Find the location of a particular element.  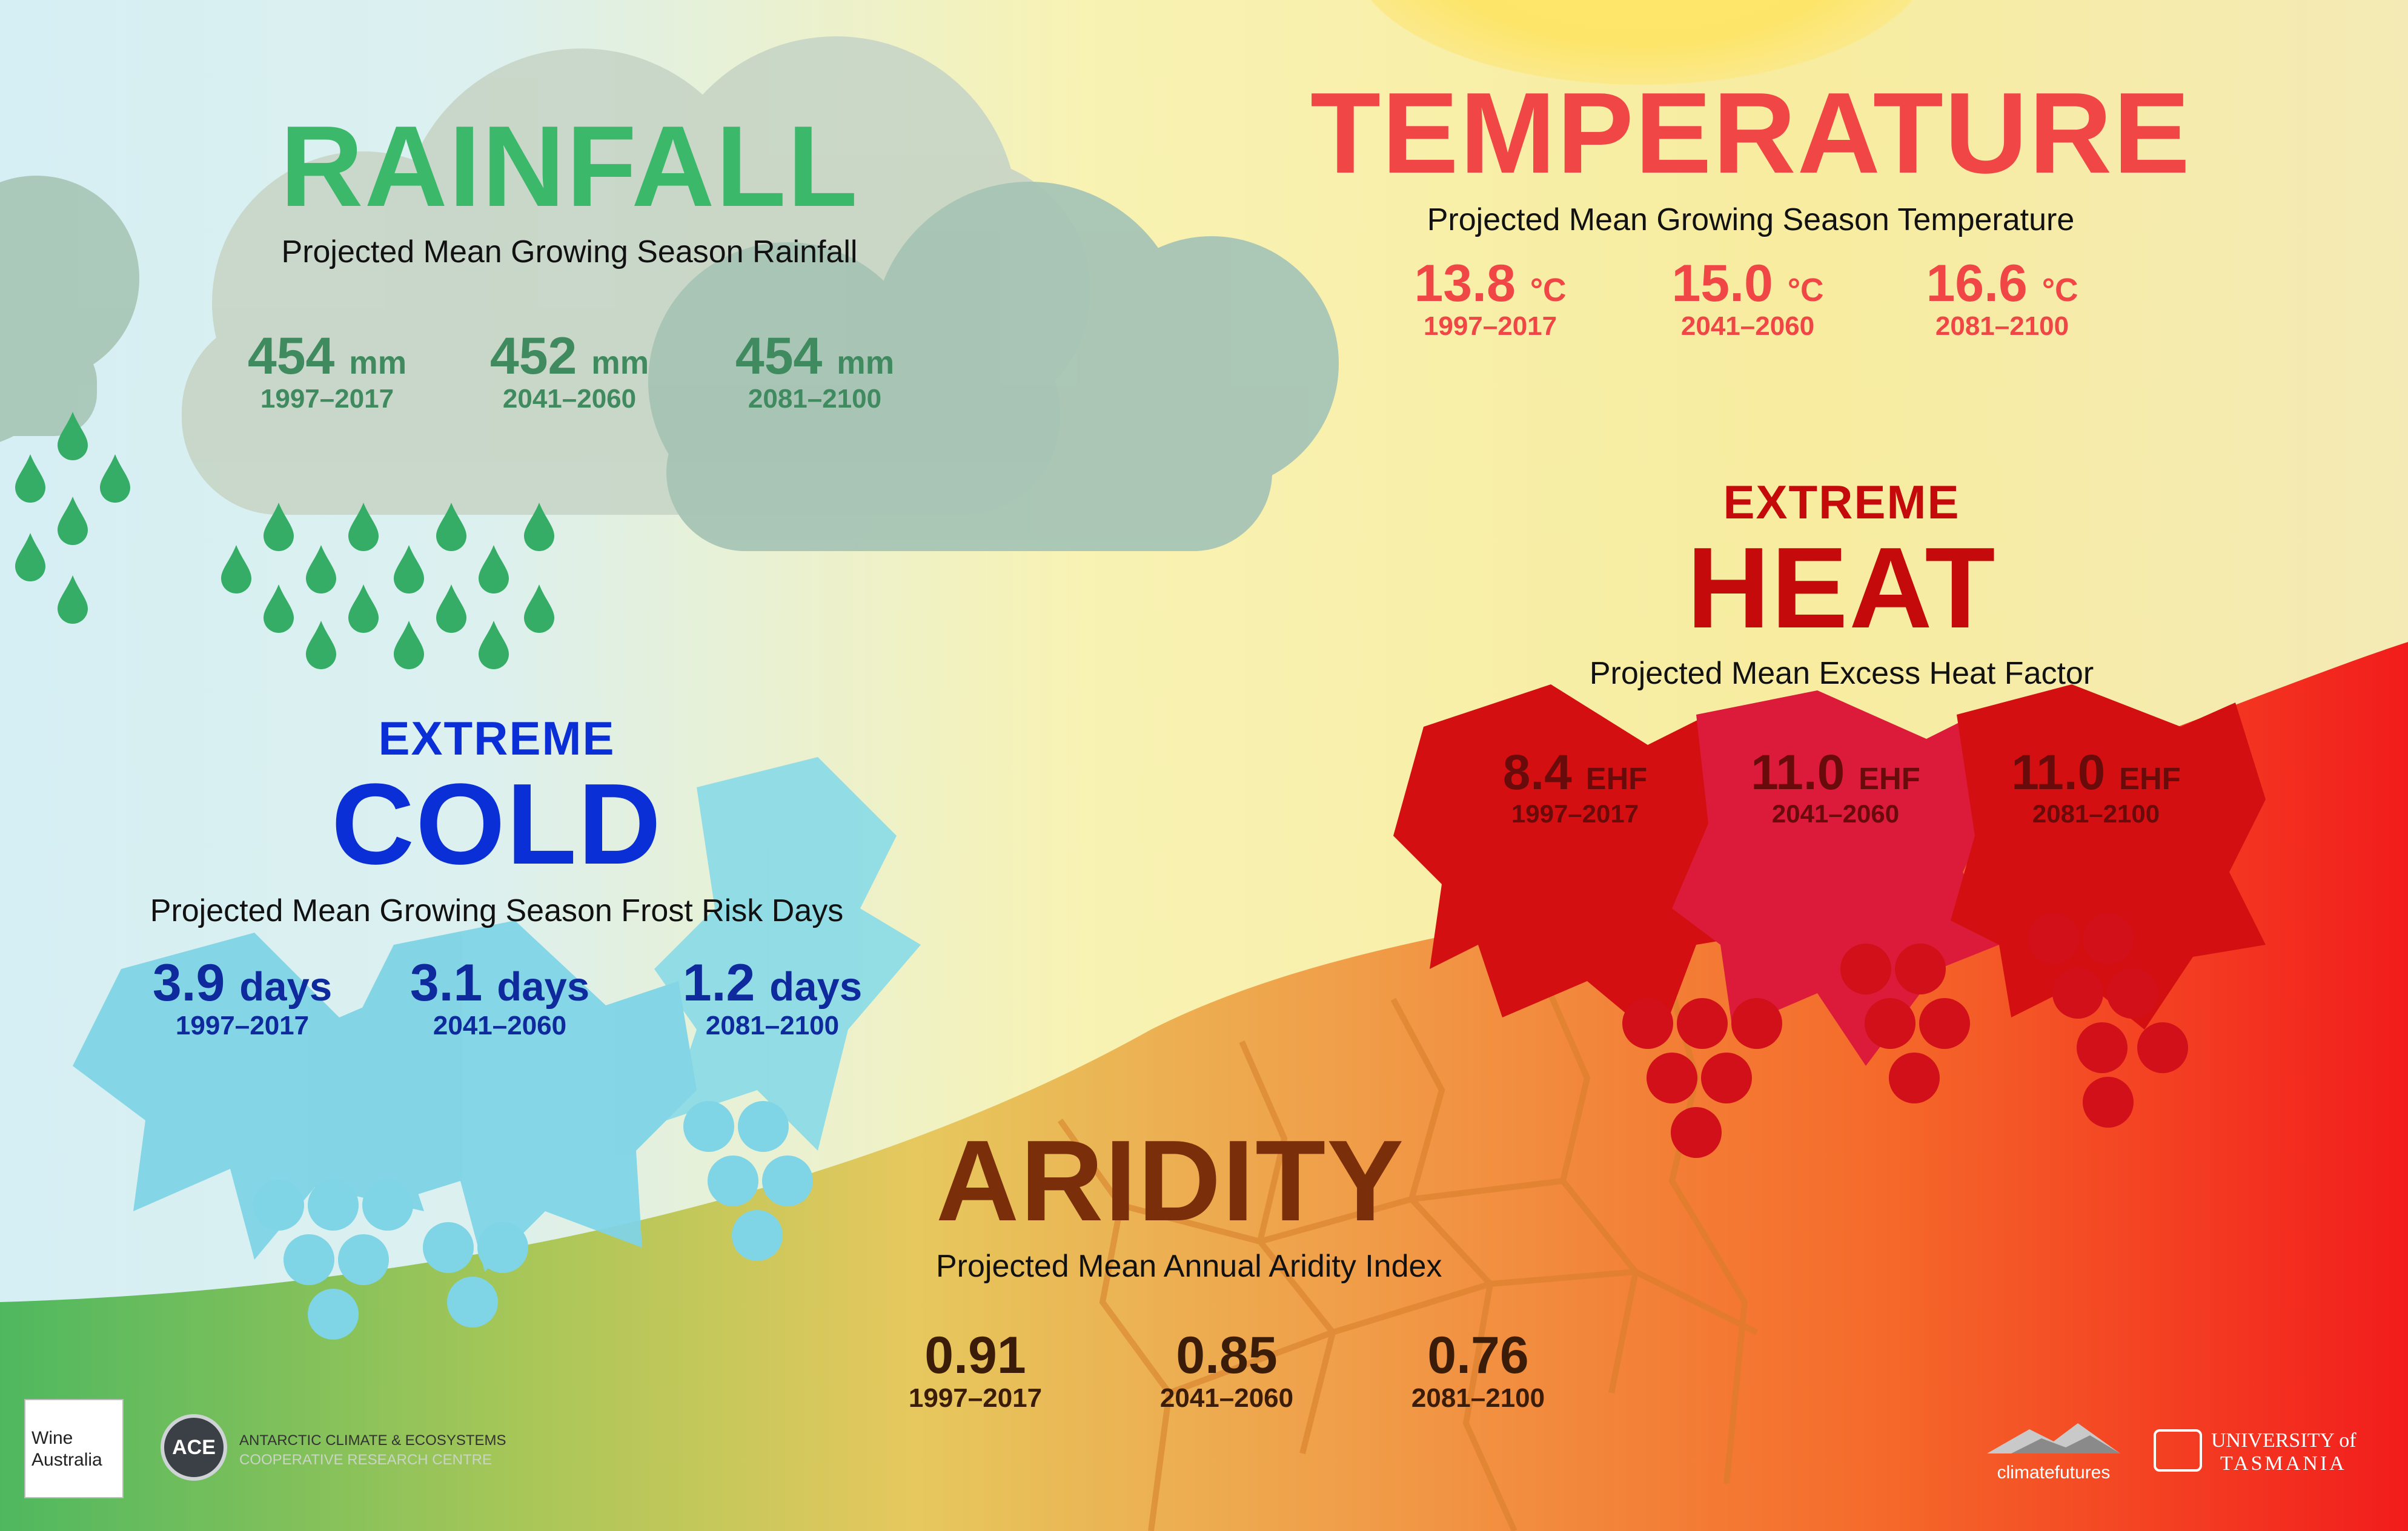

ace-line-2: COOPERATIVE RESEARCH CENTRE is located at coordinates (365, 1460).